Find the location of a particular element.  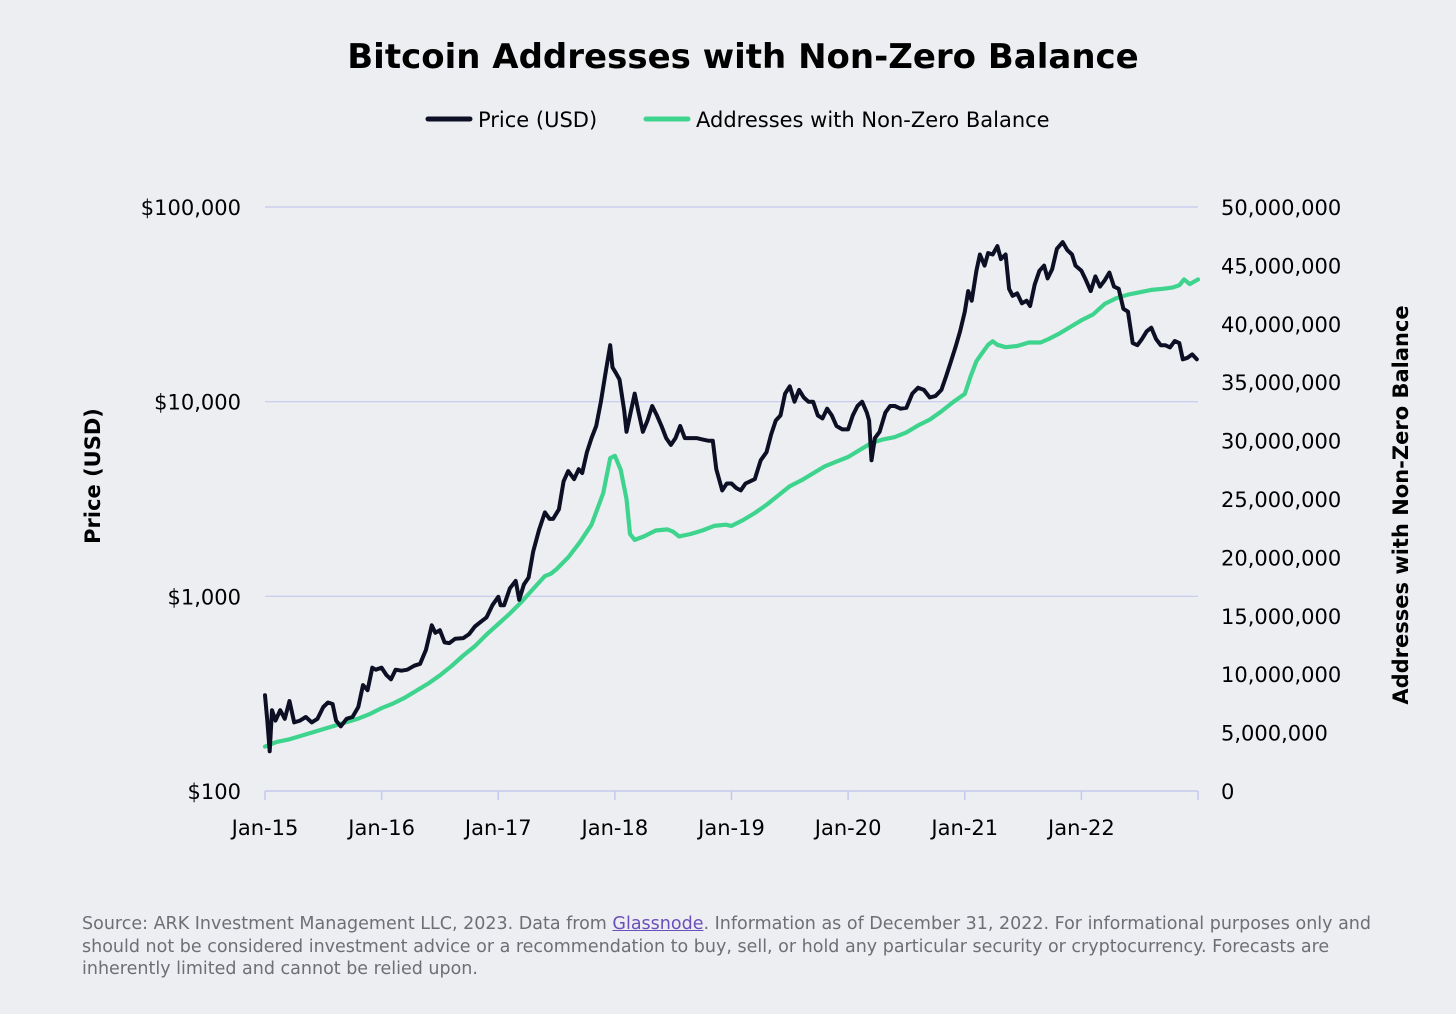

y-right-tick-label: 30,000,000 is located at coordinates (1281, 442).